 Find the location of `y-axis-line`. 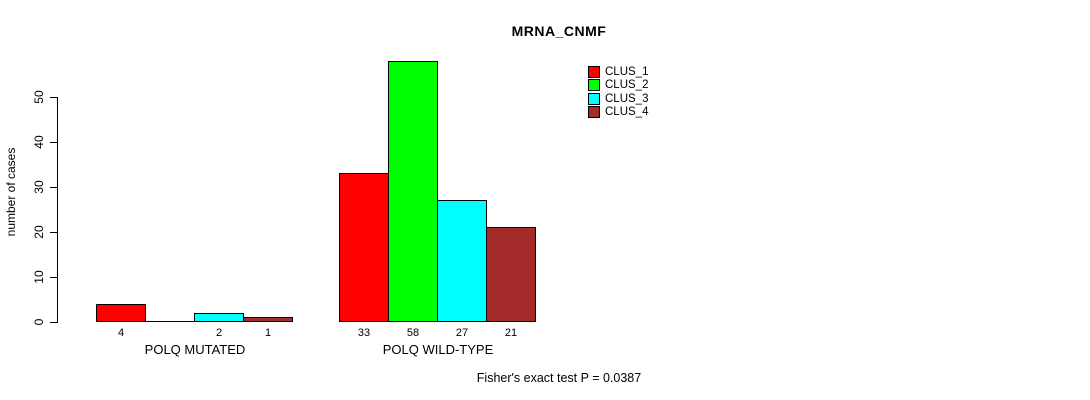

y-axis-line is located at coordinates (57, 210).